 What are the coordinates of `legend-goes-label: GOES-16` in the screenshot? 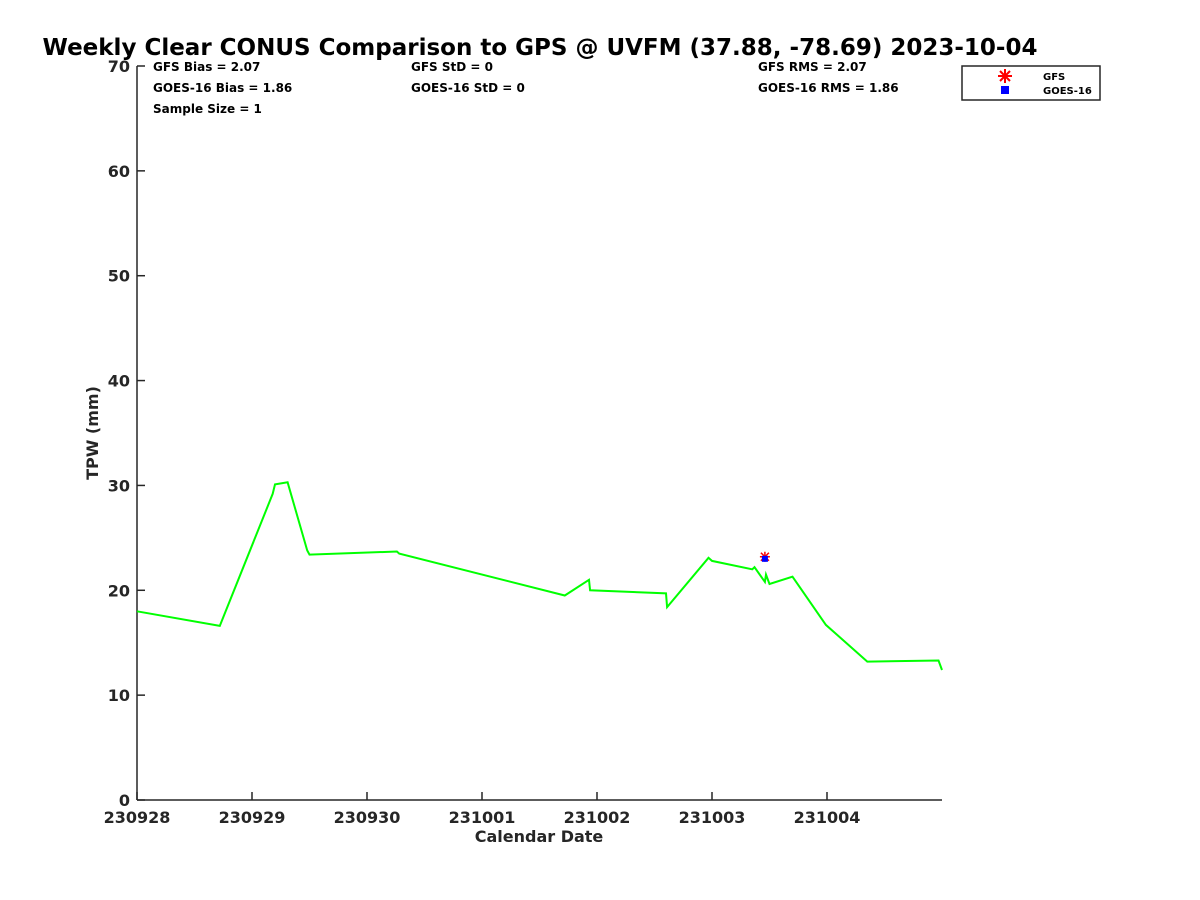 It's located at (1067, 91).